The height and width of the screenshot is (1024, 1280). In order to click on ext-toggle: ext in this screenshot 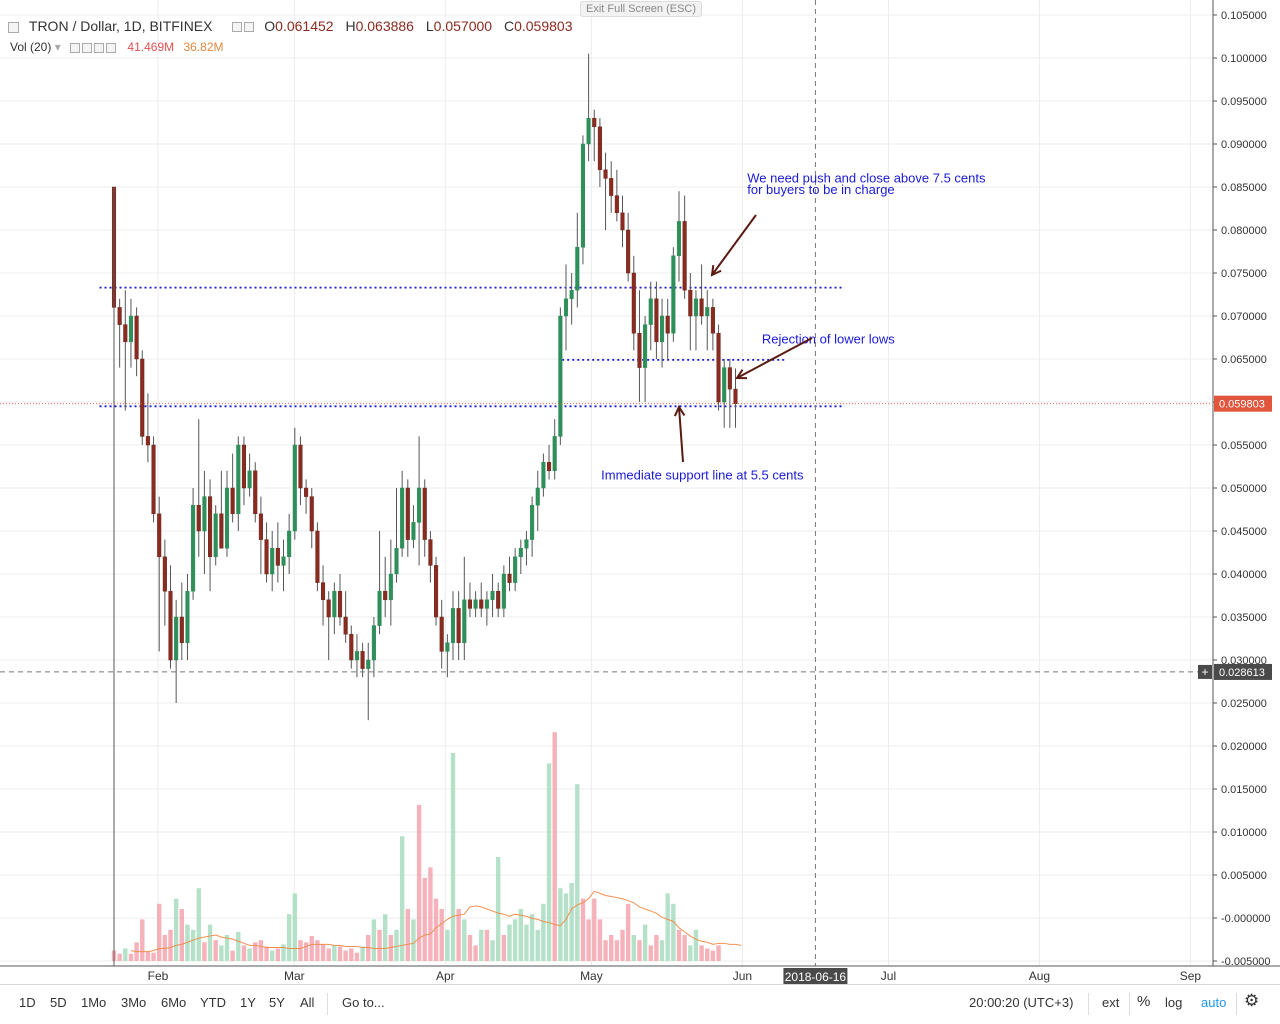, I will do `click(1111, 1002)`.